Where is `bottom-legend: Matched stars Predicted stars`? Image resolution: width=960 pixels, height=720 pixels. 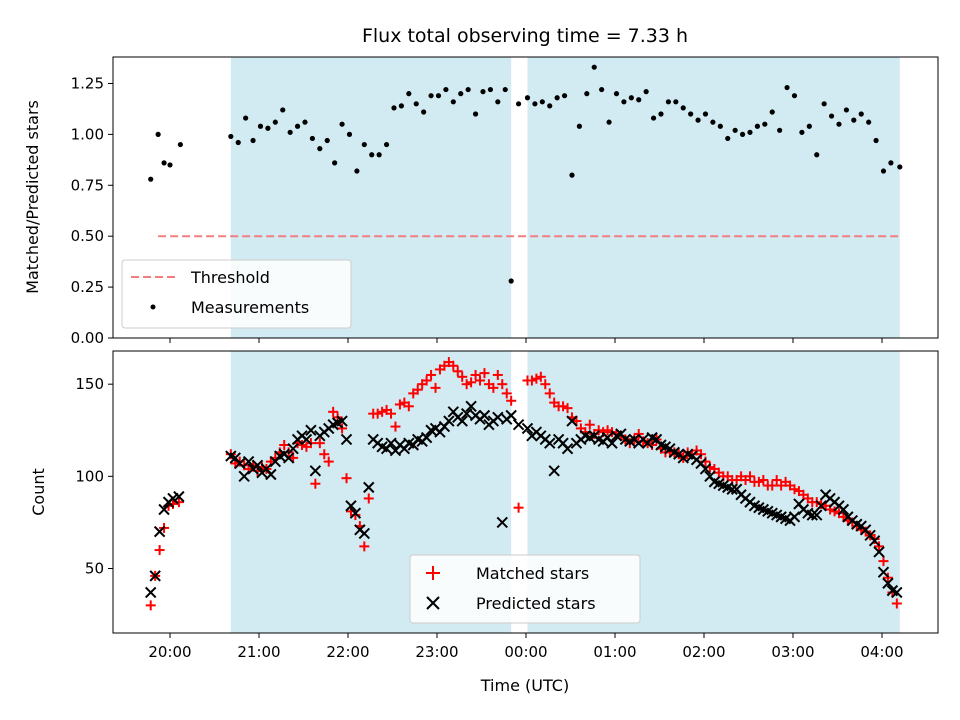
bottom-legend: Matched stars Predicted stars is located at coordinates (525, 589).